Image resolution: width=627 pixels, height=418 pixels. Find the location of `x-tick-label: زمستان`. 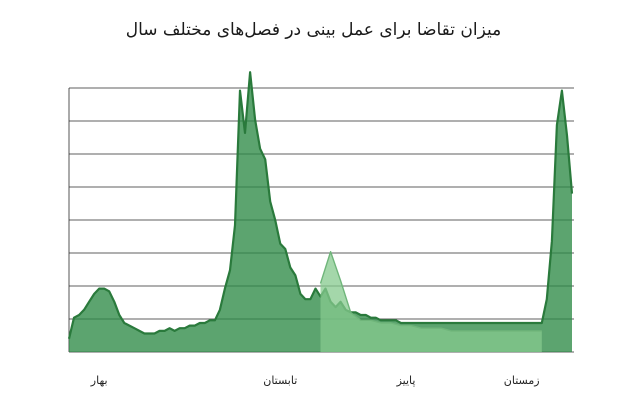

x-tick-label: زمستان is located at coordinates (522, 380).